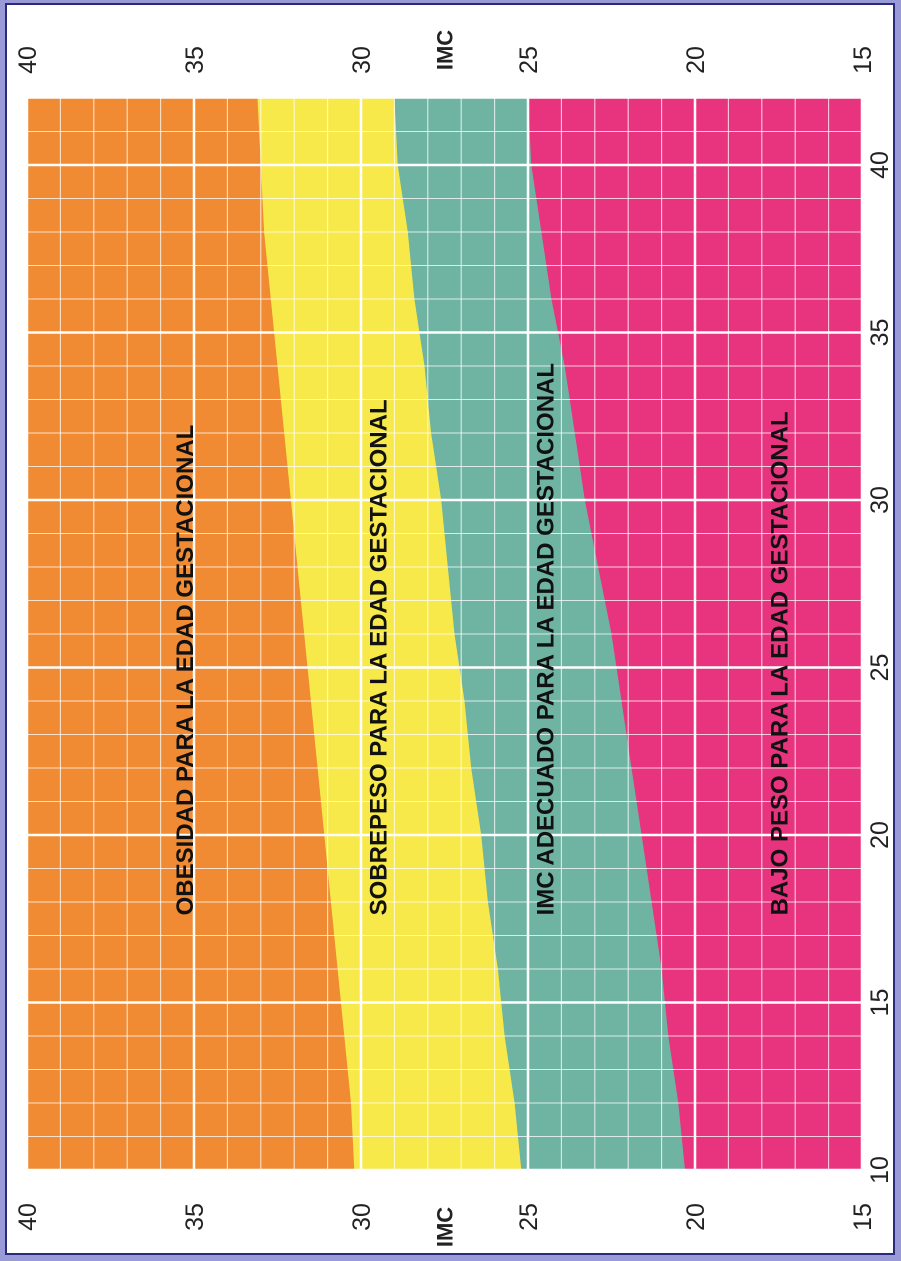 The width and height of the screenshot is (901, 1261). What do you see at coordinates (445, 1227) in the screenshot?
I see `imc-axis-label-bottom: IMC` at bounding box center [445, 1227].